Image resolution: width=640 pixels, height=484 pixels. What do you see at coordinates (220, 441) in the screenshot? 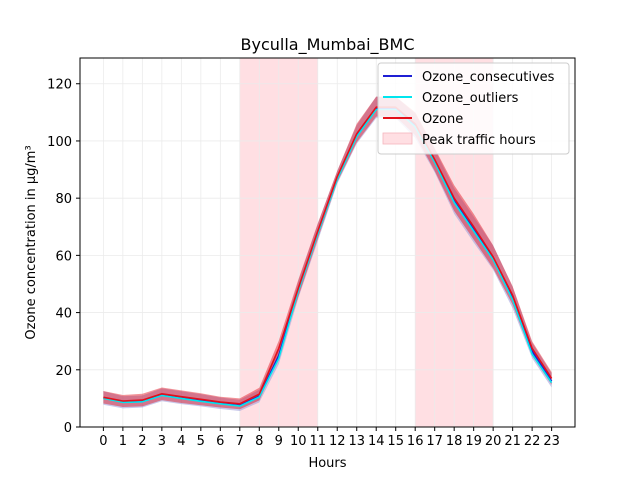
I see `x-tick-label: 6` at bounding box center [220, 441].